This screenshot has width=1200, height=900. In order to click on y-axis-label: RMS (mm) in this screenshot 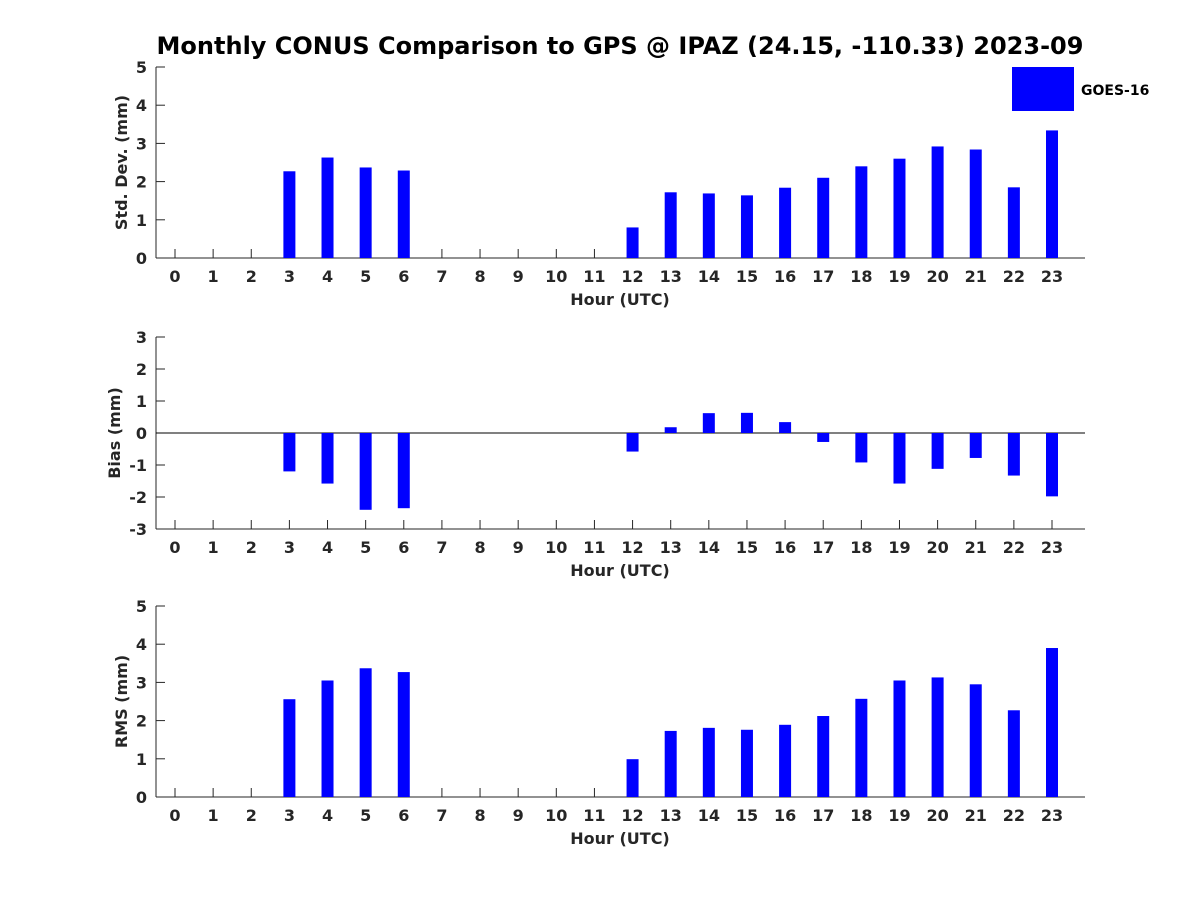, I will do `click(121, 701)`.